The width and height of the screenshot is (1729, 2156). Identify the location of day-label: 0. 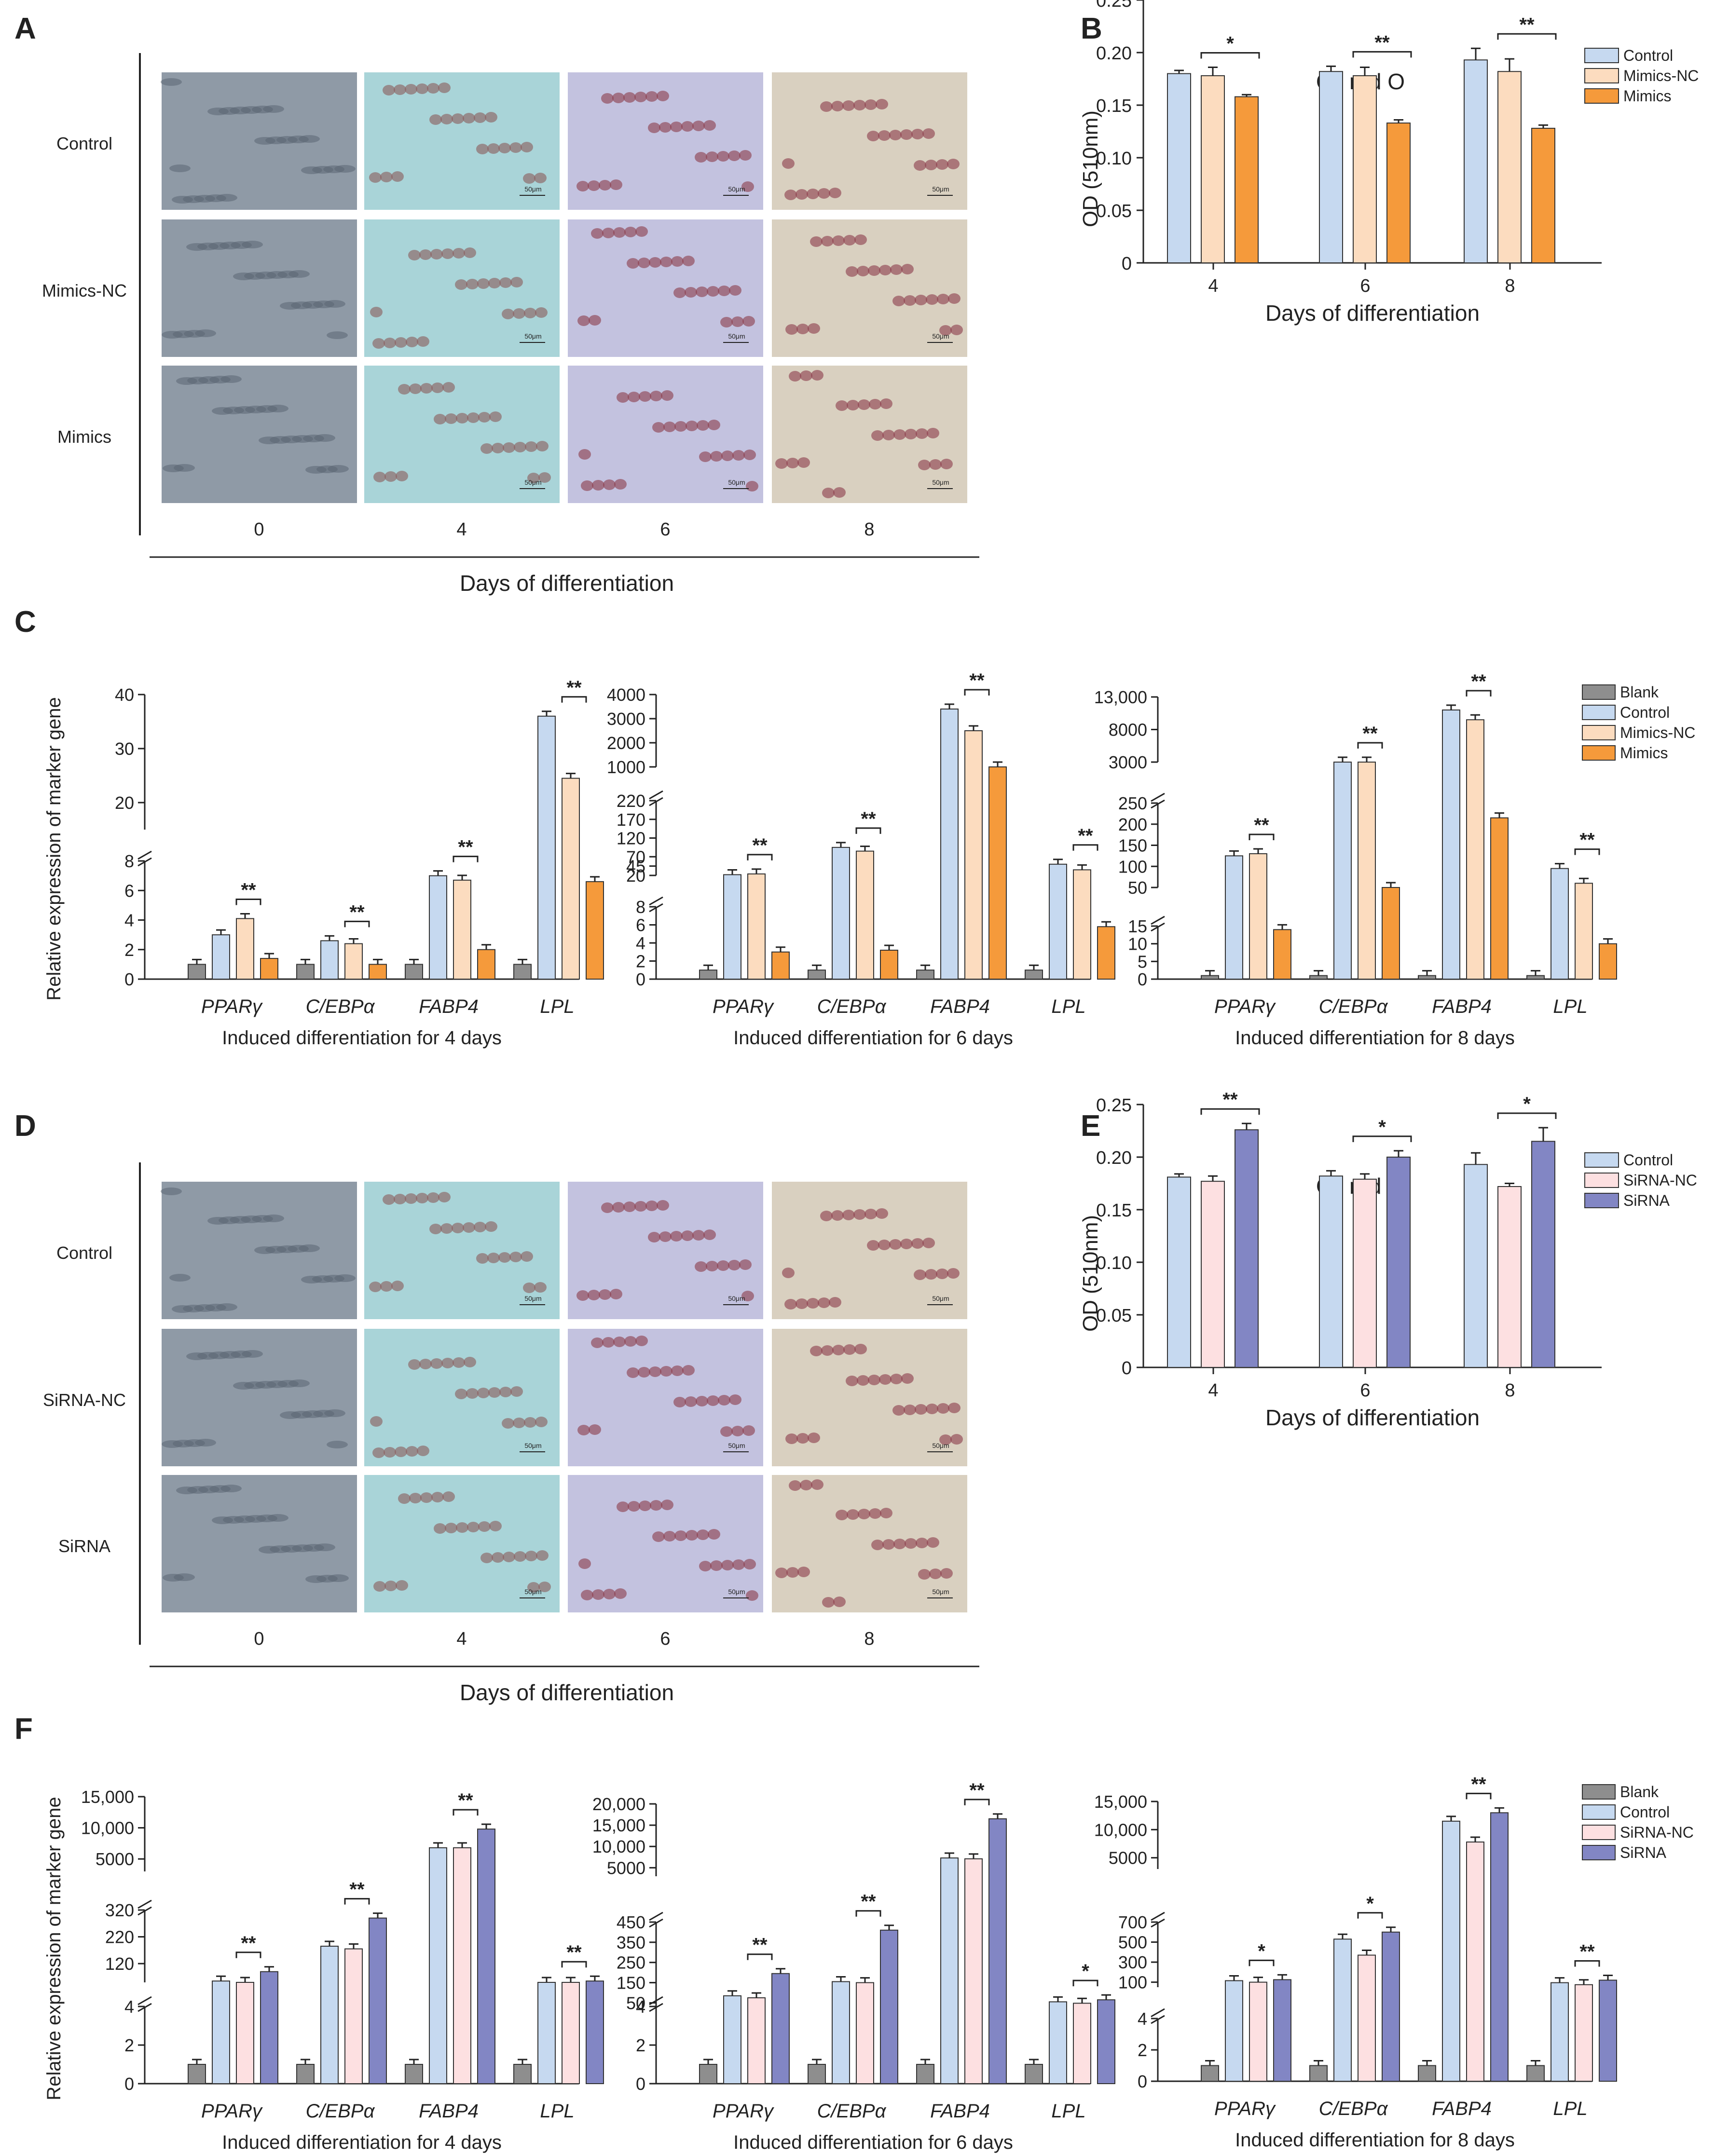
(259, 1639).